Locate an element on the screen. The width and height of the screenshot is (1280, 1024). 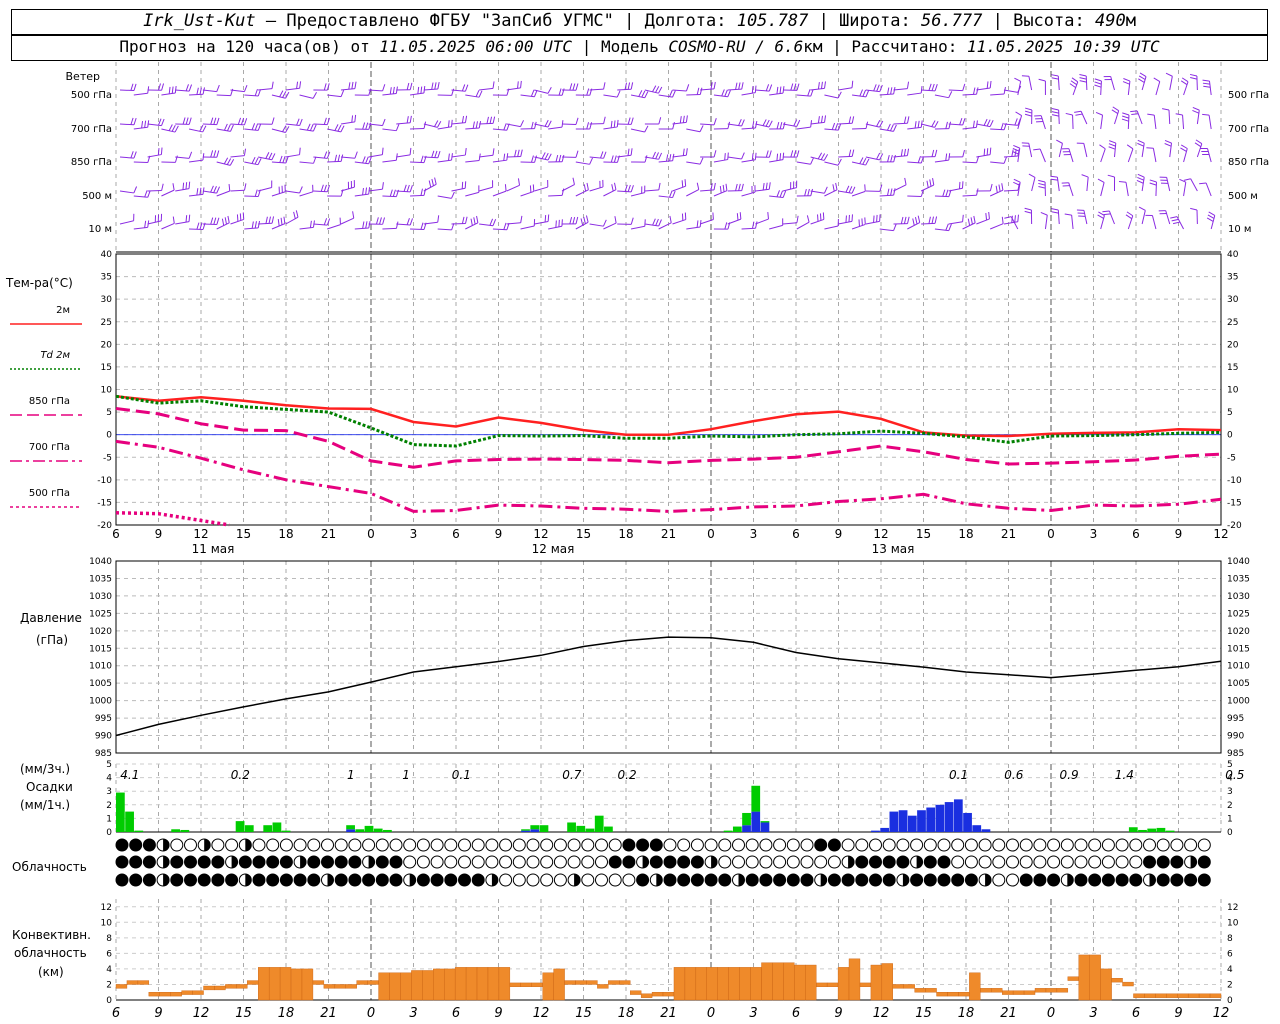
pressure-ytick-right: 990 is located at coordinates (1235, 737).